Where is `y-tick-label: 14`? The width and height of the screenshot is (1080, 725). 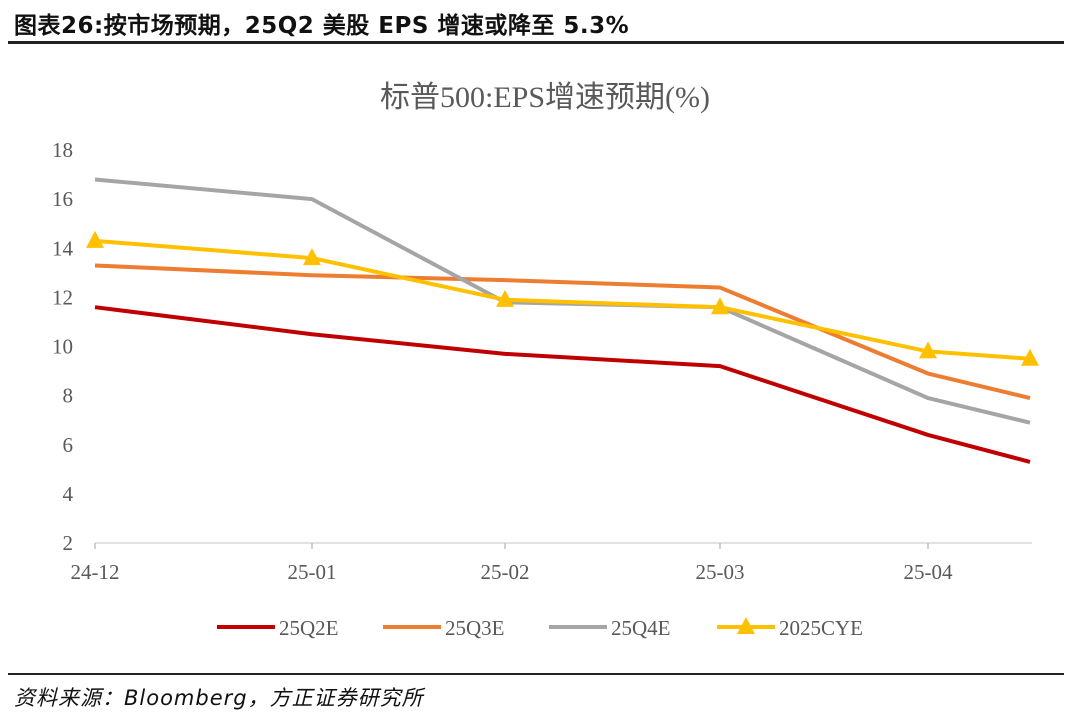
y-tick-label: 14 is located at coordinates (63, 248).